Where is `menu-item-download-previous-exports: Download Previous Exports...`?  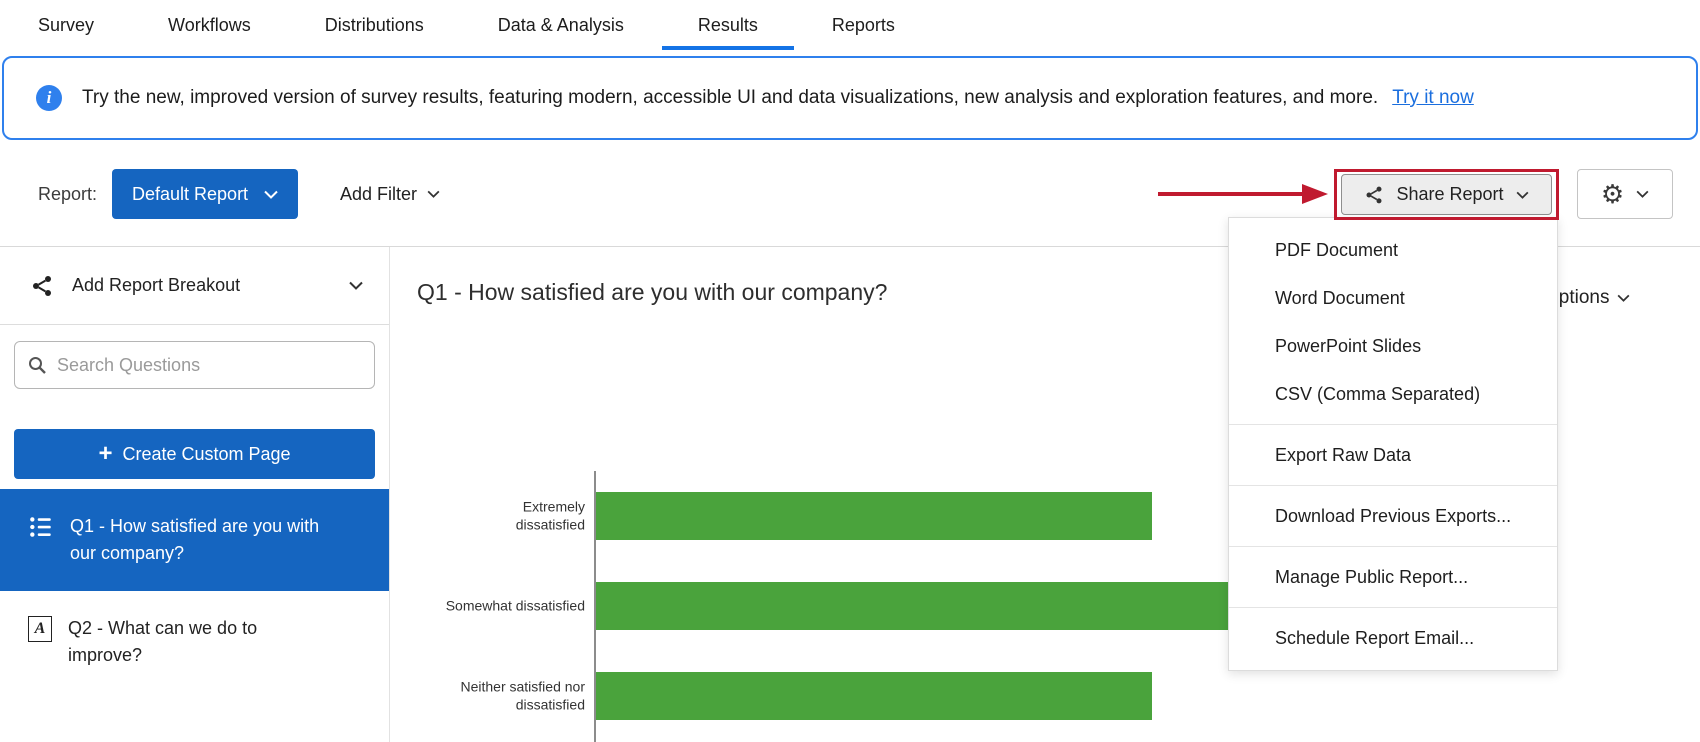
menu-item-download-previous-exports: Download Previous Exports... is located at coordinates (1393, 516).